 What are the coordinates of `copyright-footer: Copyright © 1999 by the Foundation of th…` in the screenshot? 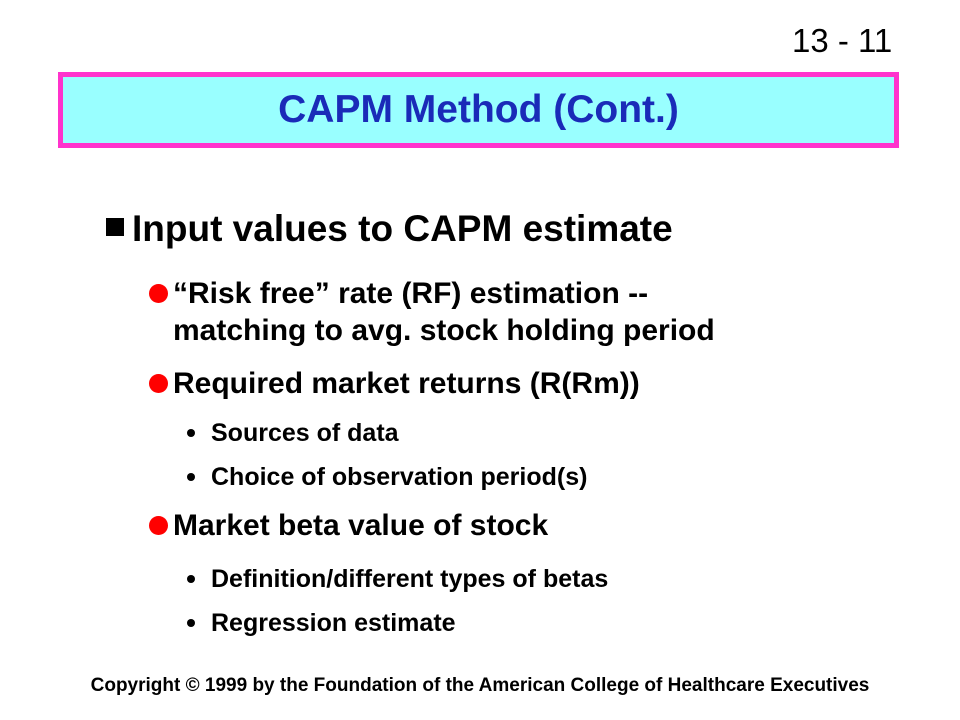 It's located at (480, 685).